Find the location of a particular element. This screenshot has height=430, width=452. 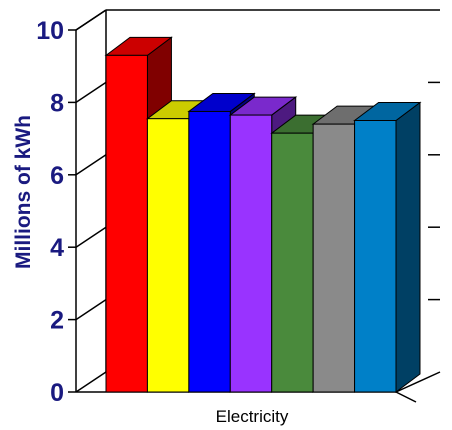

y-tick-label: 6 is located at coordinates (57, 176).